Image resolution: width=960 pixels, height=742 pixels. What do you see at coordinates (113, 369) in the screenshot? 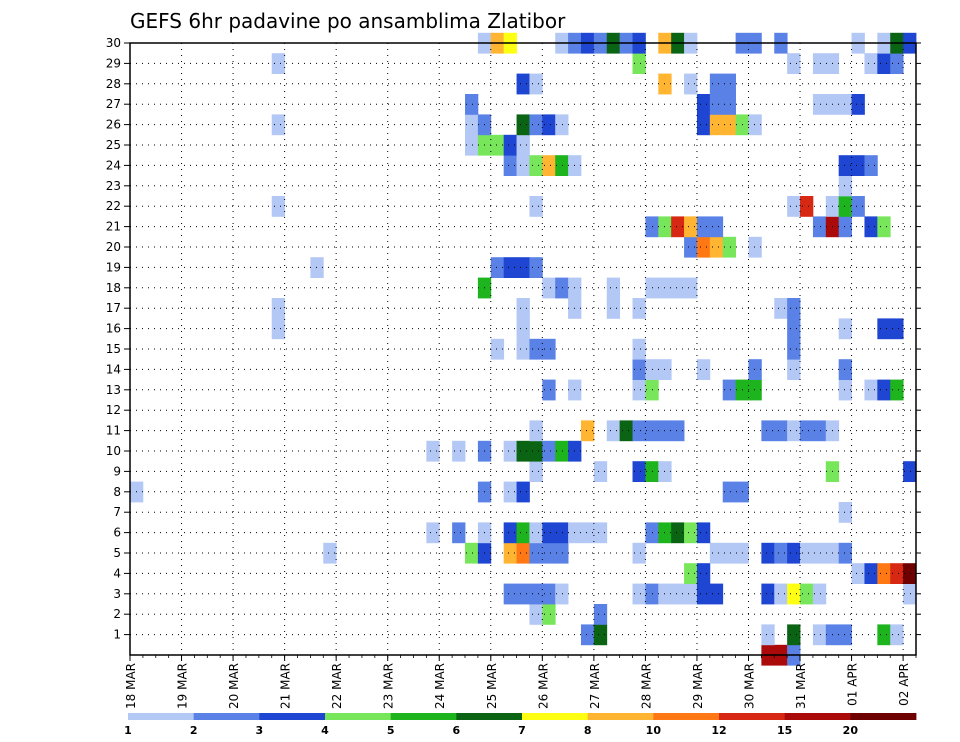
I see `y-tick-label: 14` at bounding box center [113, 369].